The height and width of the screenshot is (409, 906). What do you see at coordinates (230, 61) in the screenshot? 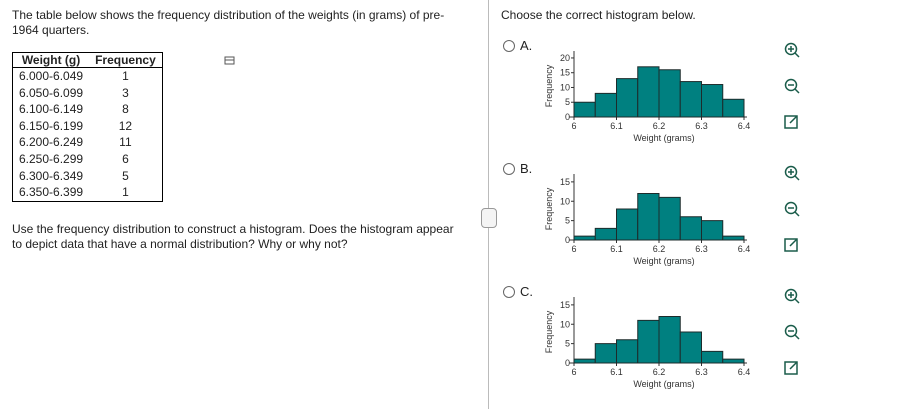
I see `copy-icon` at bounding box center [230, 61].